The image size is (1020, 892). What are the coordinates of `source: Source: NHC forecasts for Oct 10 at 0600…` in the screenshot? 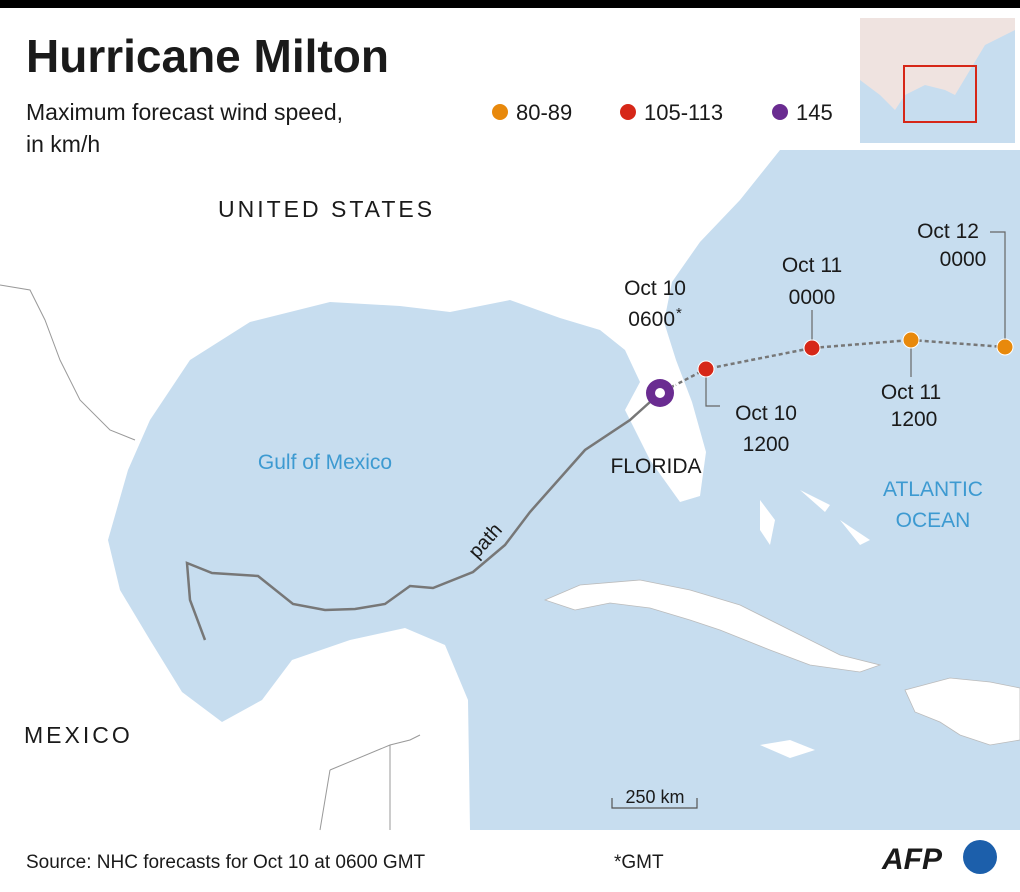 It's located at (226, 862).